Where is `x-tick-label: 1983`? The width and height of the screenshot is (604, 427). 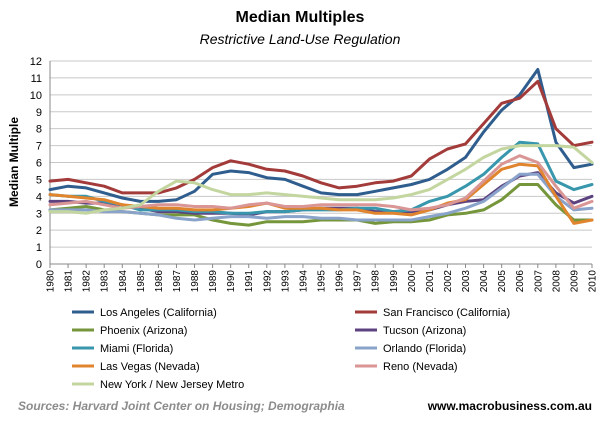 x-tick-label: 1983 is located at coordinates (105, 281).